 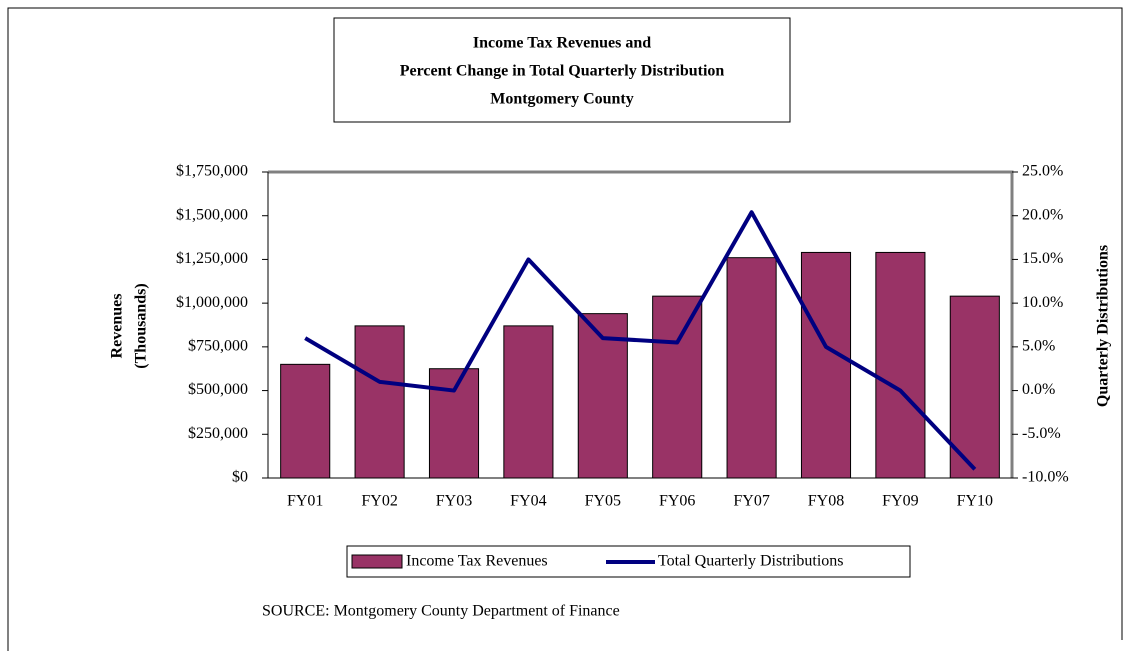 I want to click on y-tick-label: $250,000, so click(x=218, y=433).